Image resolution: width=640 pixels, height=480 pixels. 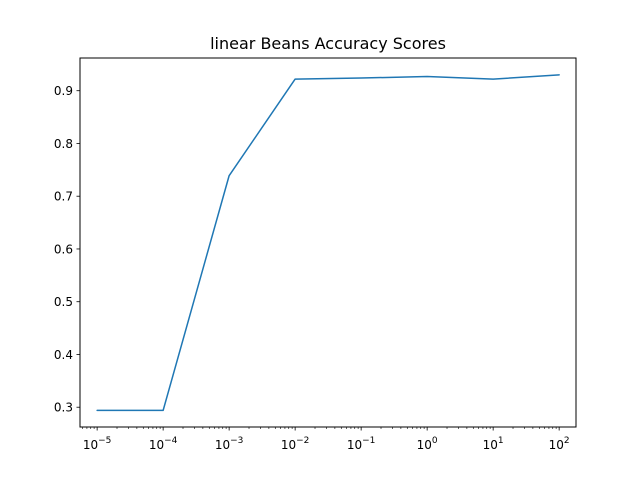 I want to click on x-tick-label: 10², so click(x=559, y=444).